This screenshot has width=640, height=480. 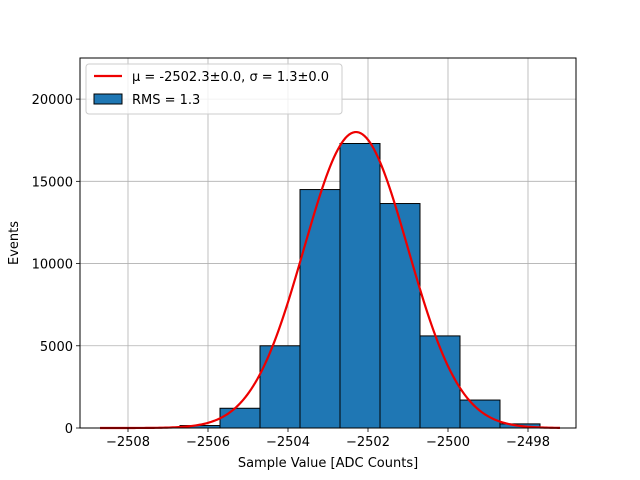 What do you see at coordinates (528, 442) in the screenshot?
I see `x-tick-label: −2498` at bounding box center [528, 442].